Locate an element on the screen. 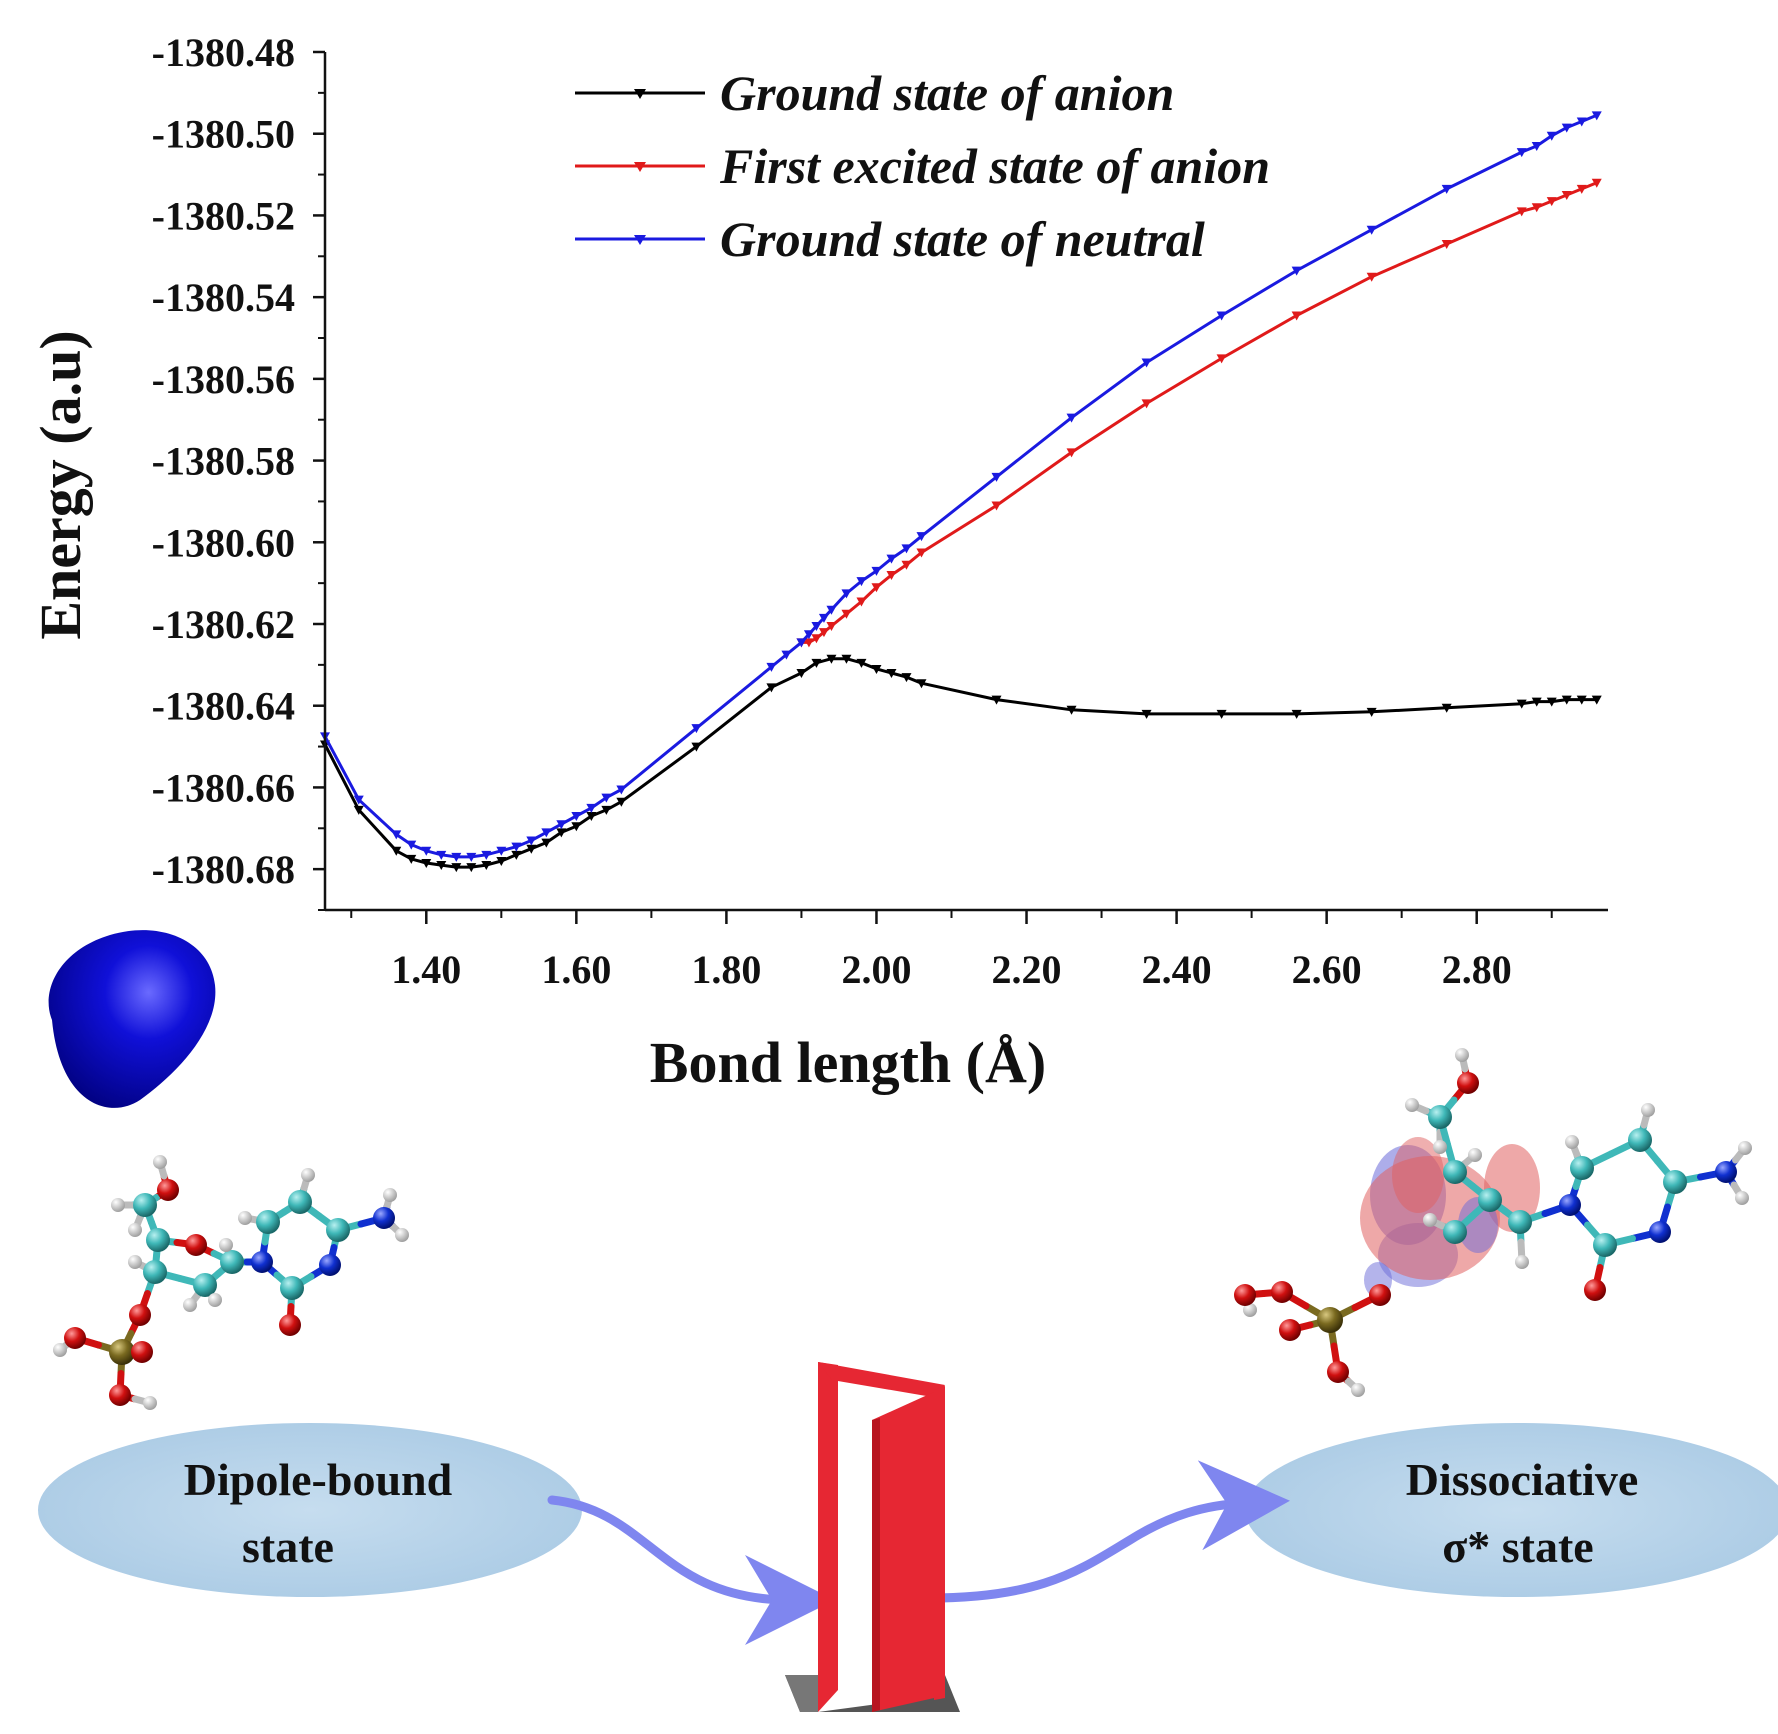 This screenshot has width=1778, height=1734. y-tick-label: -1380.60 is located at coordinates (223, 542).